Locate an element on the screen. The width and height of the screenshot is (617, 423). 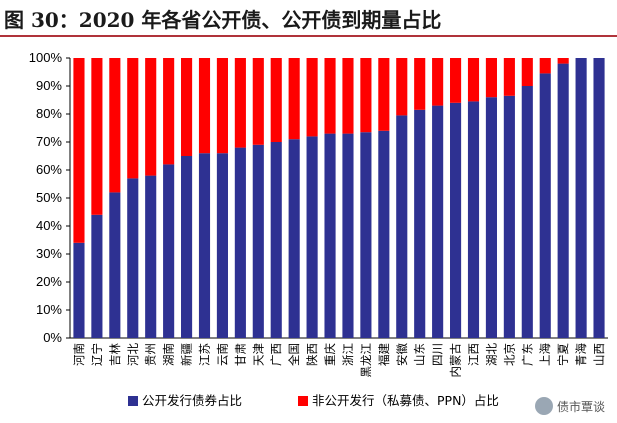
y-tick-label: 70% is located at coordinates (49, 141).